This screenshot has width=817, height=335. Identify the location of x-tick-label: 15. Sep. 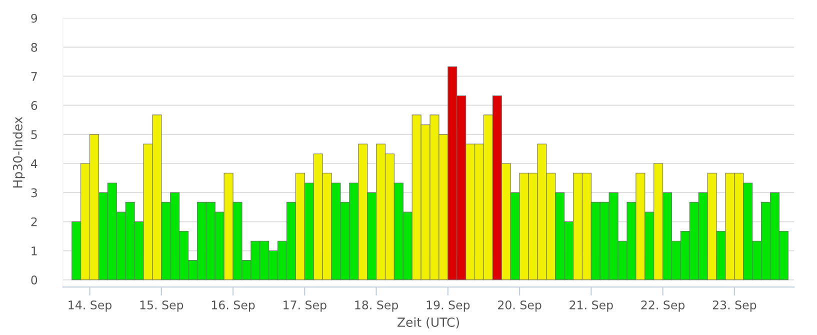
(162, 306).